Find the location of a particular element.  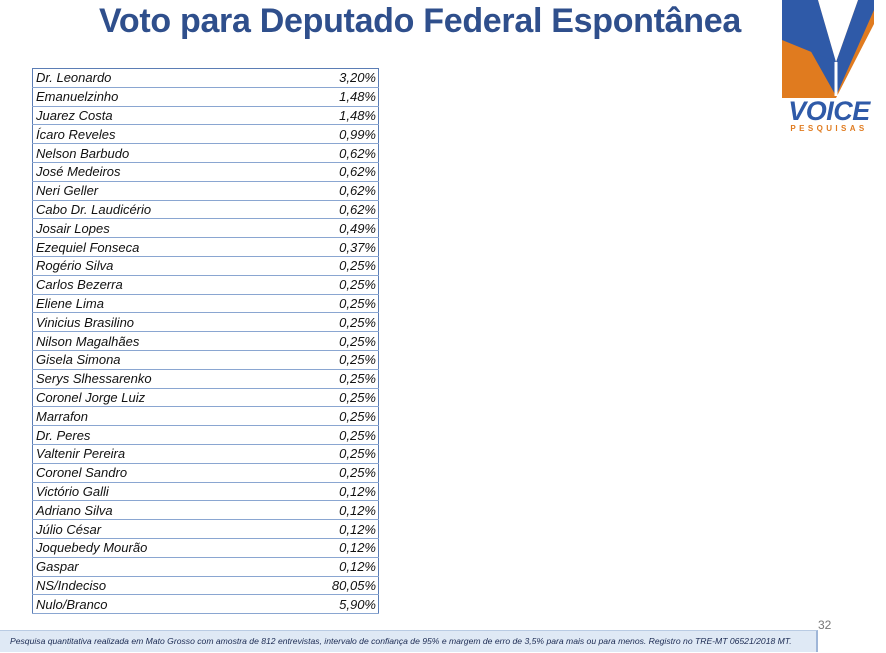

table-row: Emanuelzinho 1,48% is located at coordinates (205, 97).